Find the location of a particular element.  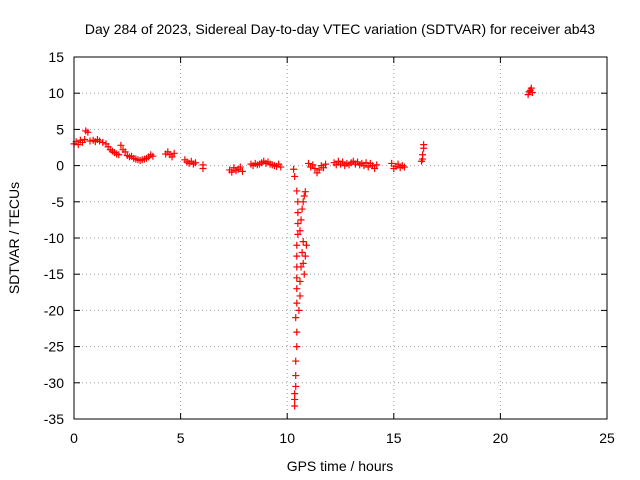

y-tick-label: 15 is located at coordinates (56, 57).